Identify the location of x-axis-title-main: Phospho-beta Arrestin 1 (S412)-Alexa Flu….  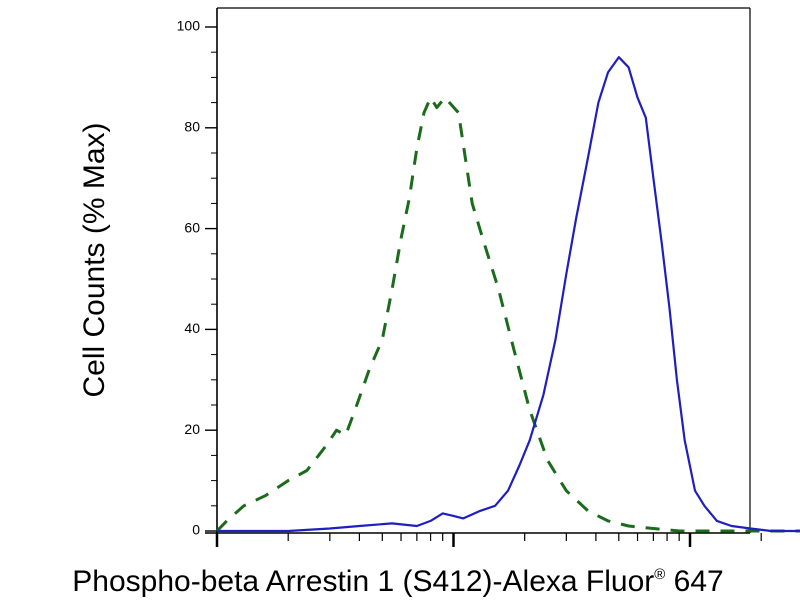
(363, 581).